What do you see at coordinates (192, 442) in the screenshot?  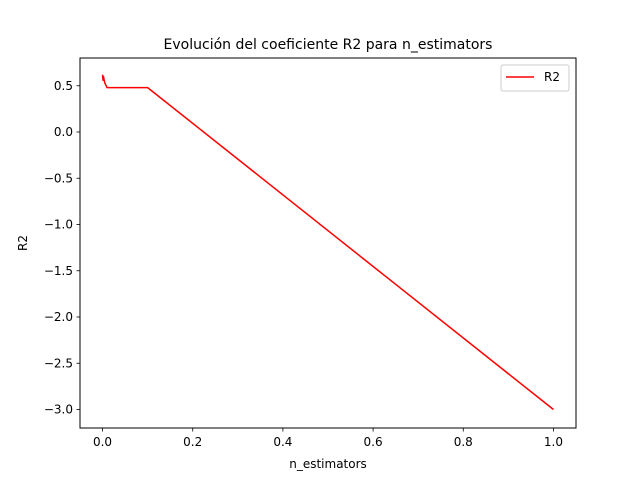 I see `x-tick-label: 0.2` at bounding box center [192, 442].